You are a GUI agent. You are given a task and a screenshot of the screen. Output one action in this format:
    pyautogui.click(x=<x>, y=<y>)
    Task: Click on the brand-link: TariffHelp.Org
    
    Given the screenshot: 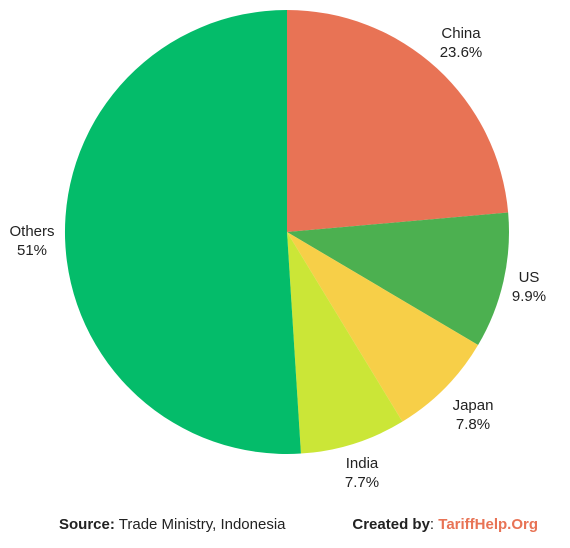 What is the action you would take?
    pyautogui.click(x=488, y=524)
    